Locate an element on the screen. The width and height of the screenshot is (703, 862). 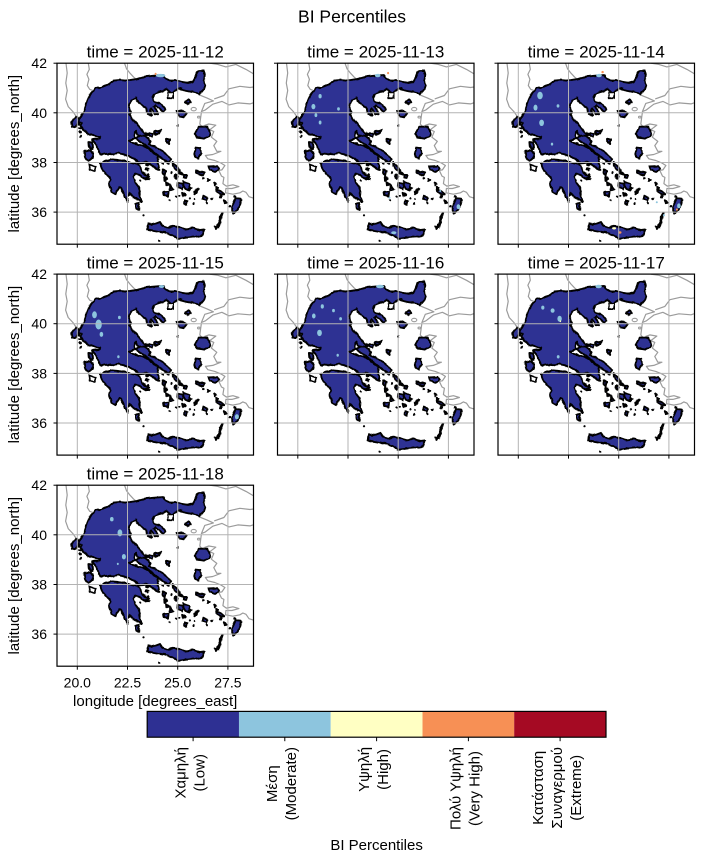
svg-text:Πολύ Υψηλή(Very High): Πολύ Υψηλή (Very High) is located at coordinates (466, 788).